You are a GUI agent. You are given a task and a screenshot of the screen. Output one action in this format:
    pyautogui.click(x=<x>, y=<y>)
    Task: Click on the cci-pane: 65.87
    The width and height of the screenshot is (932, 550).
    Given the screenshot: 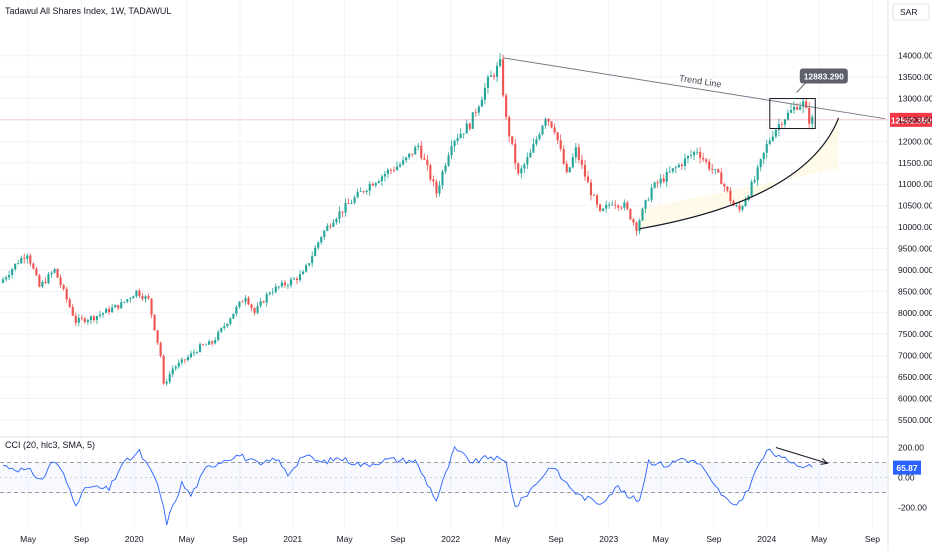 What is the action you would take?
    pyautogui.click(x=460, y=485)
    